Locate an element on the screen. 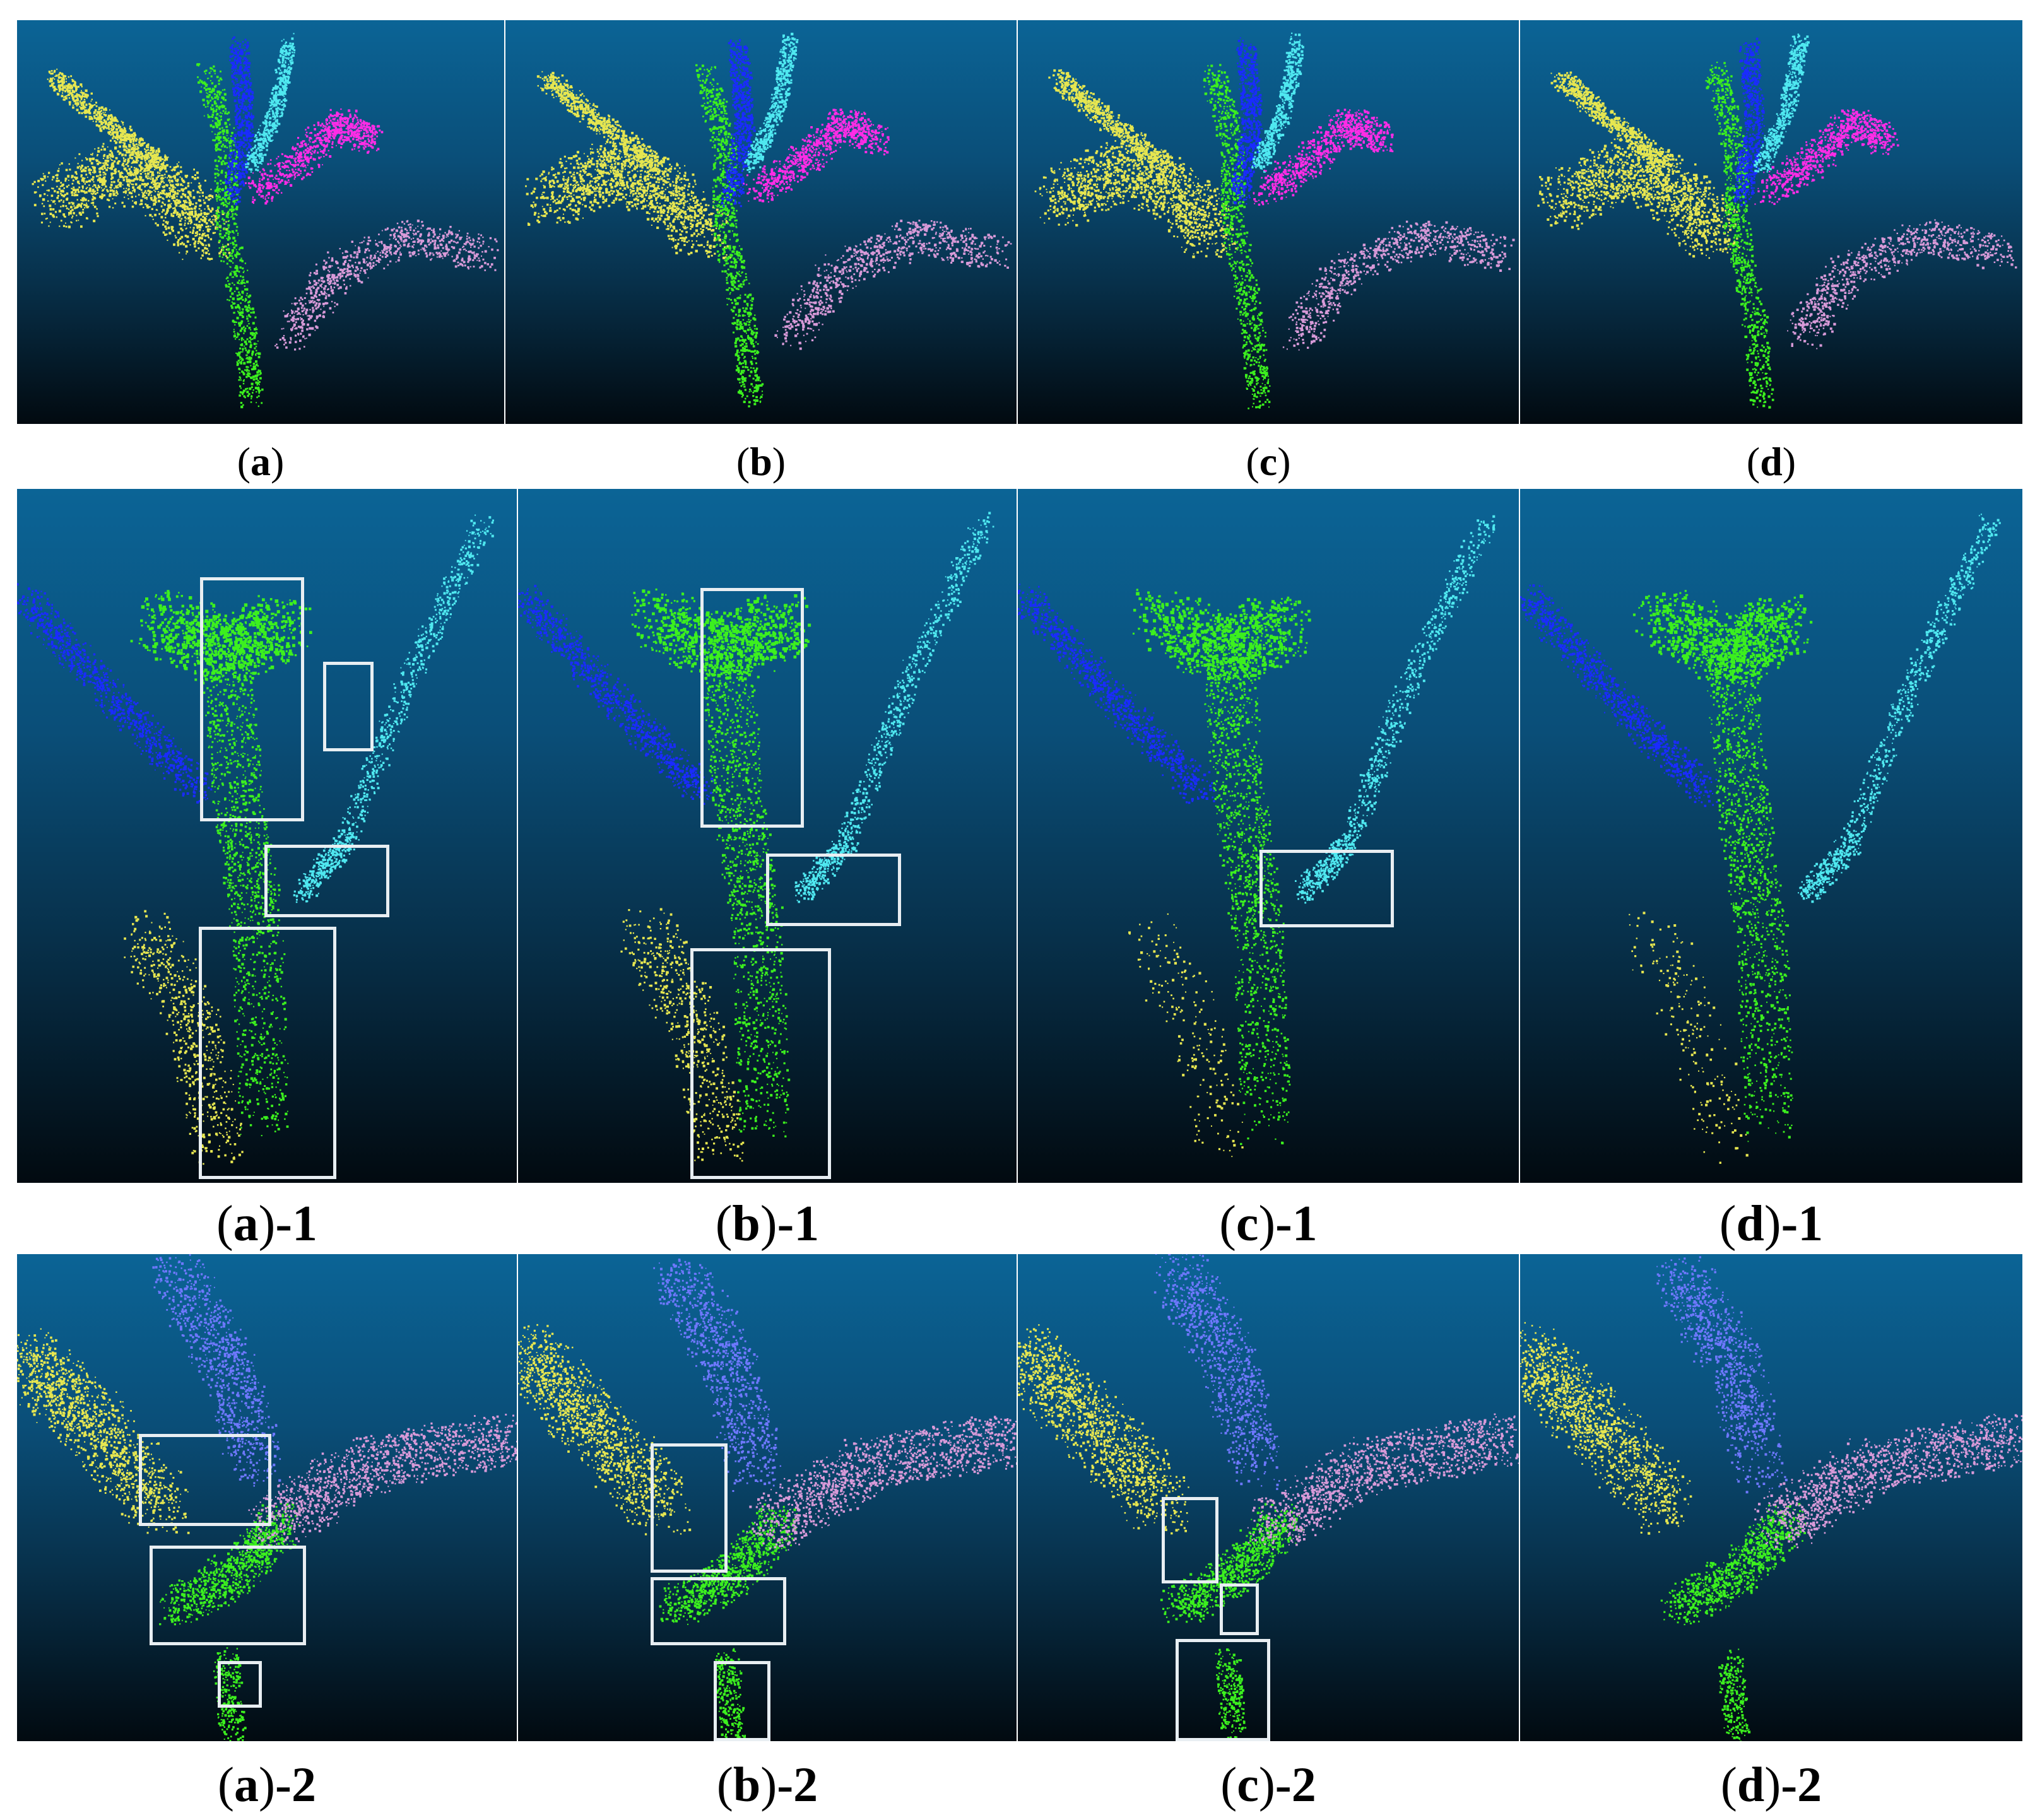 The width and height of the screenshot is (2035, 1820). panel-b is located at coordinates (761, 222).